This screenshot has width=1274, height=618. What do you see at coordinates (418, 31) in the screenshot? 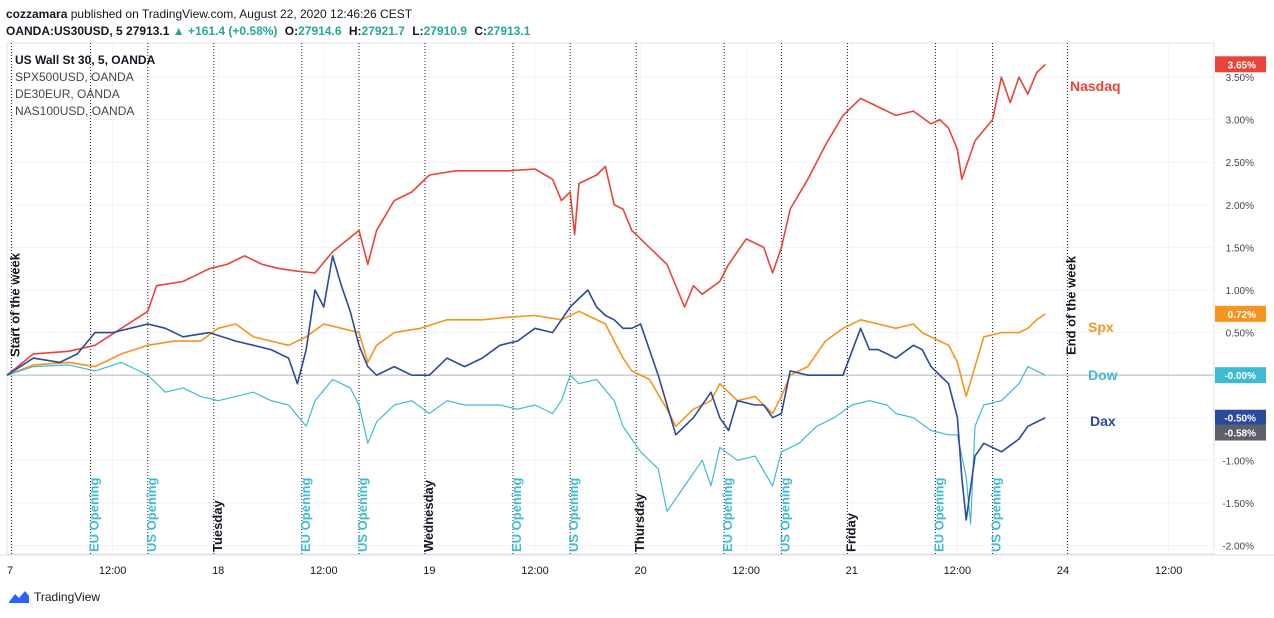
I see `low-label: L:` at bounding box center [418, 31].